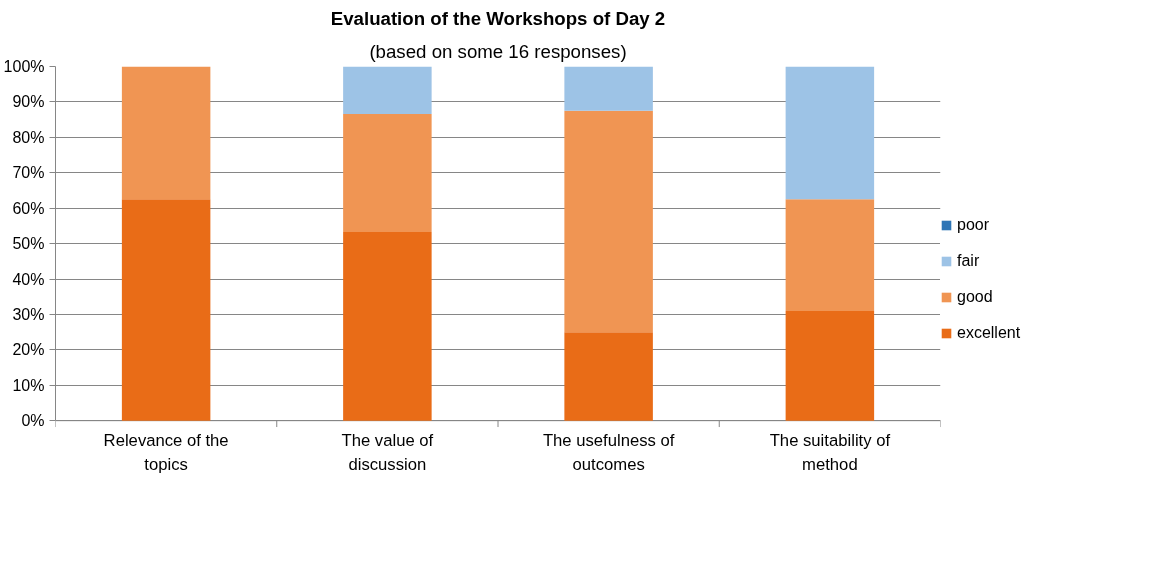  I want to click on y-tick-label: 60%, so click(28, 208).